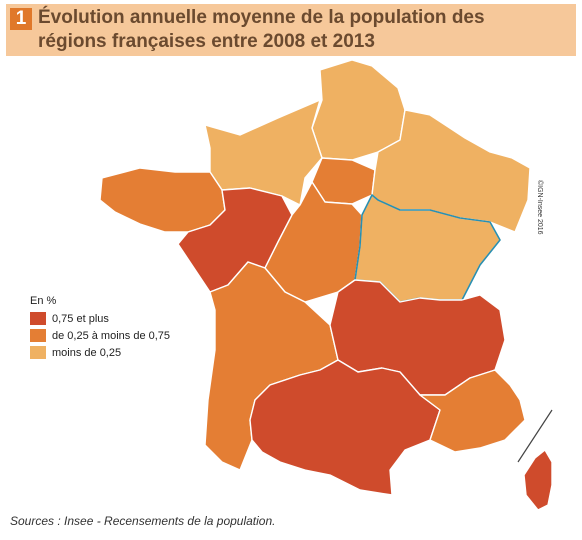 This screenshot has height=540, width=582. Describe the element at coordinates (38, 318) in the screenshot. I see `legend-swatch-high` at that location.